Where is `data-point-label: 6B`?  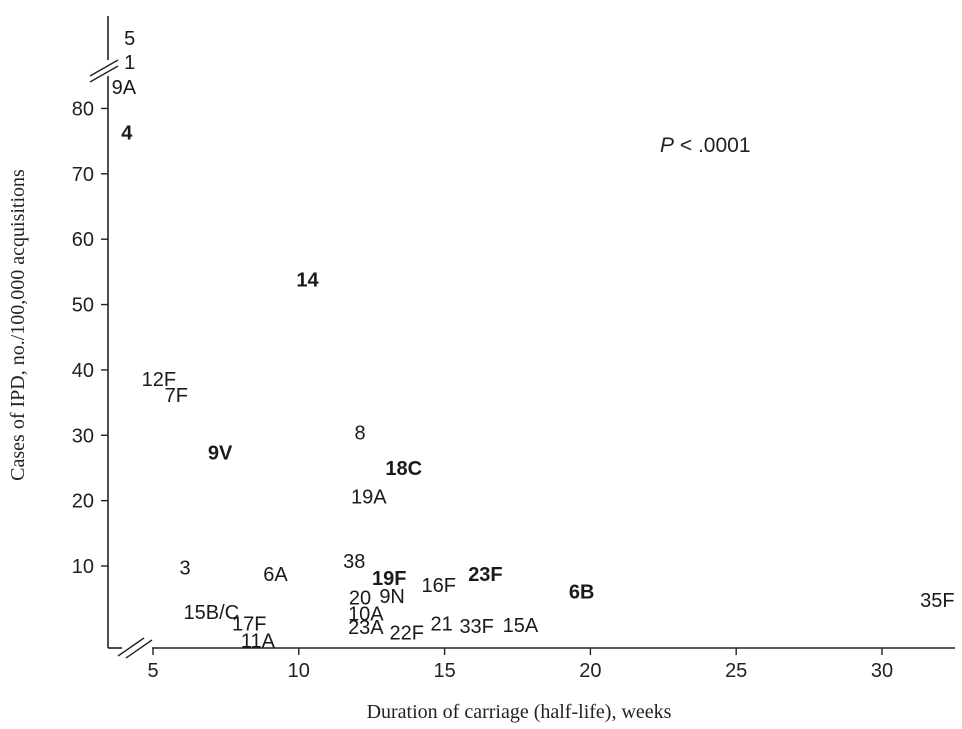 data-point-label: 6B is located at coordinates (582, 592).